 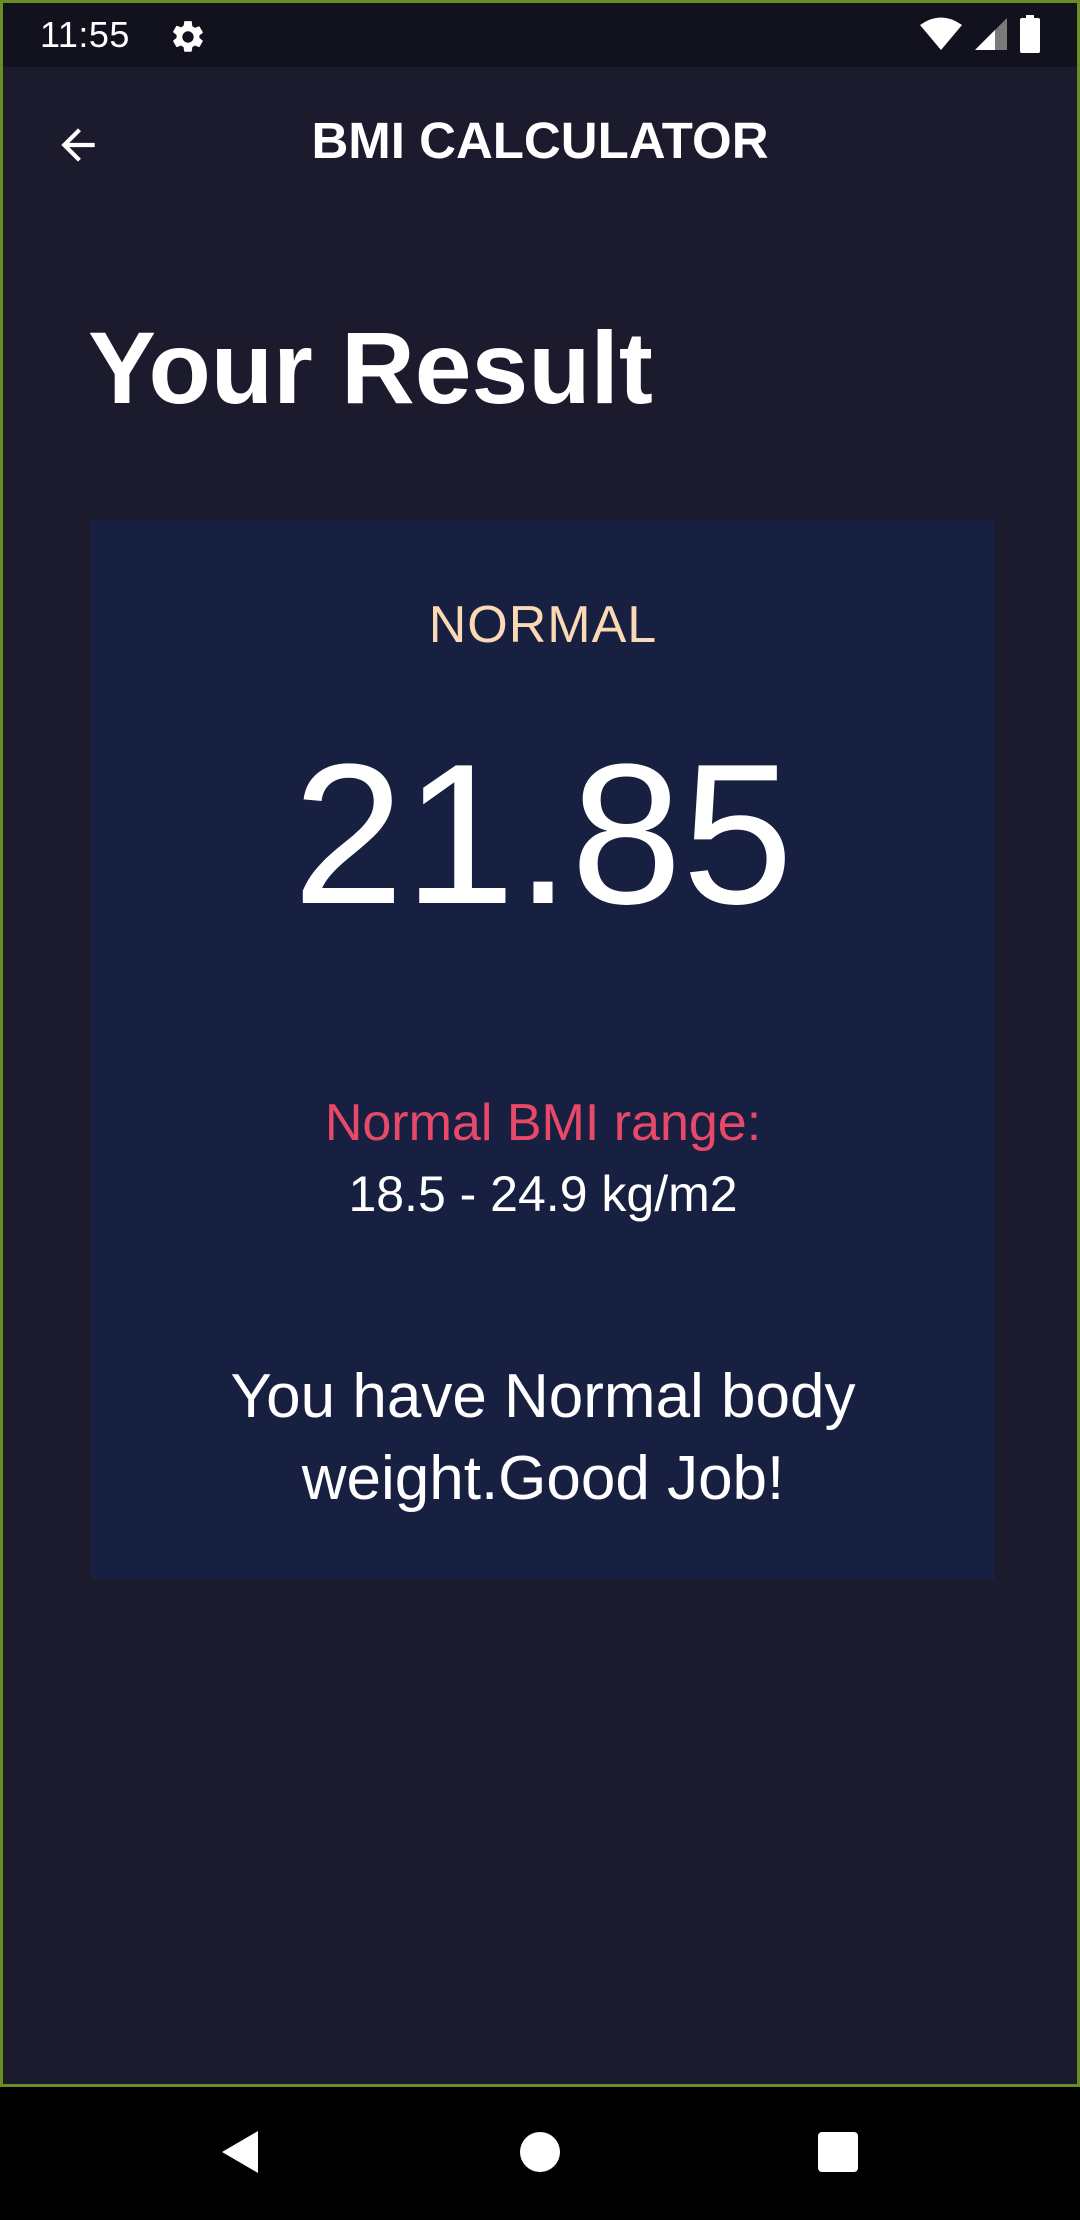 I want to click on app-title: BMI CALCULATOR, so click(x=540, y=140).